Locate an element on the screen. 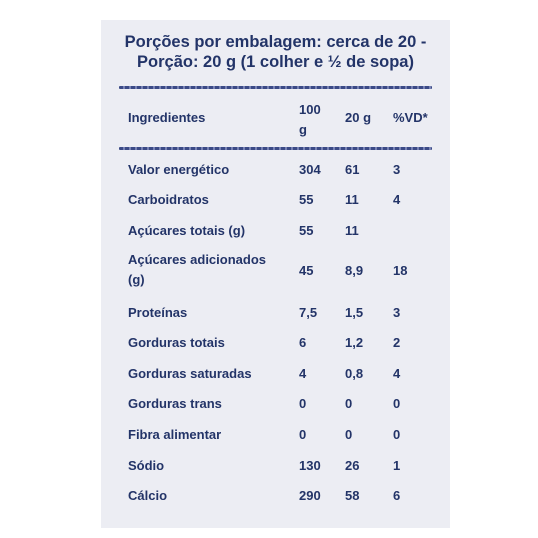  nutrient-name: Proteínas is located at coordinates (158, 312).